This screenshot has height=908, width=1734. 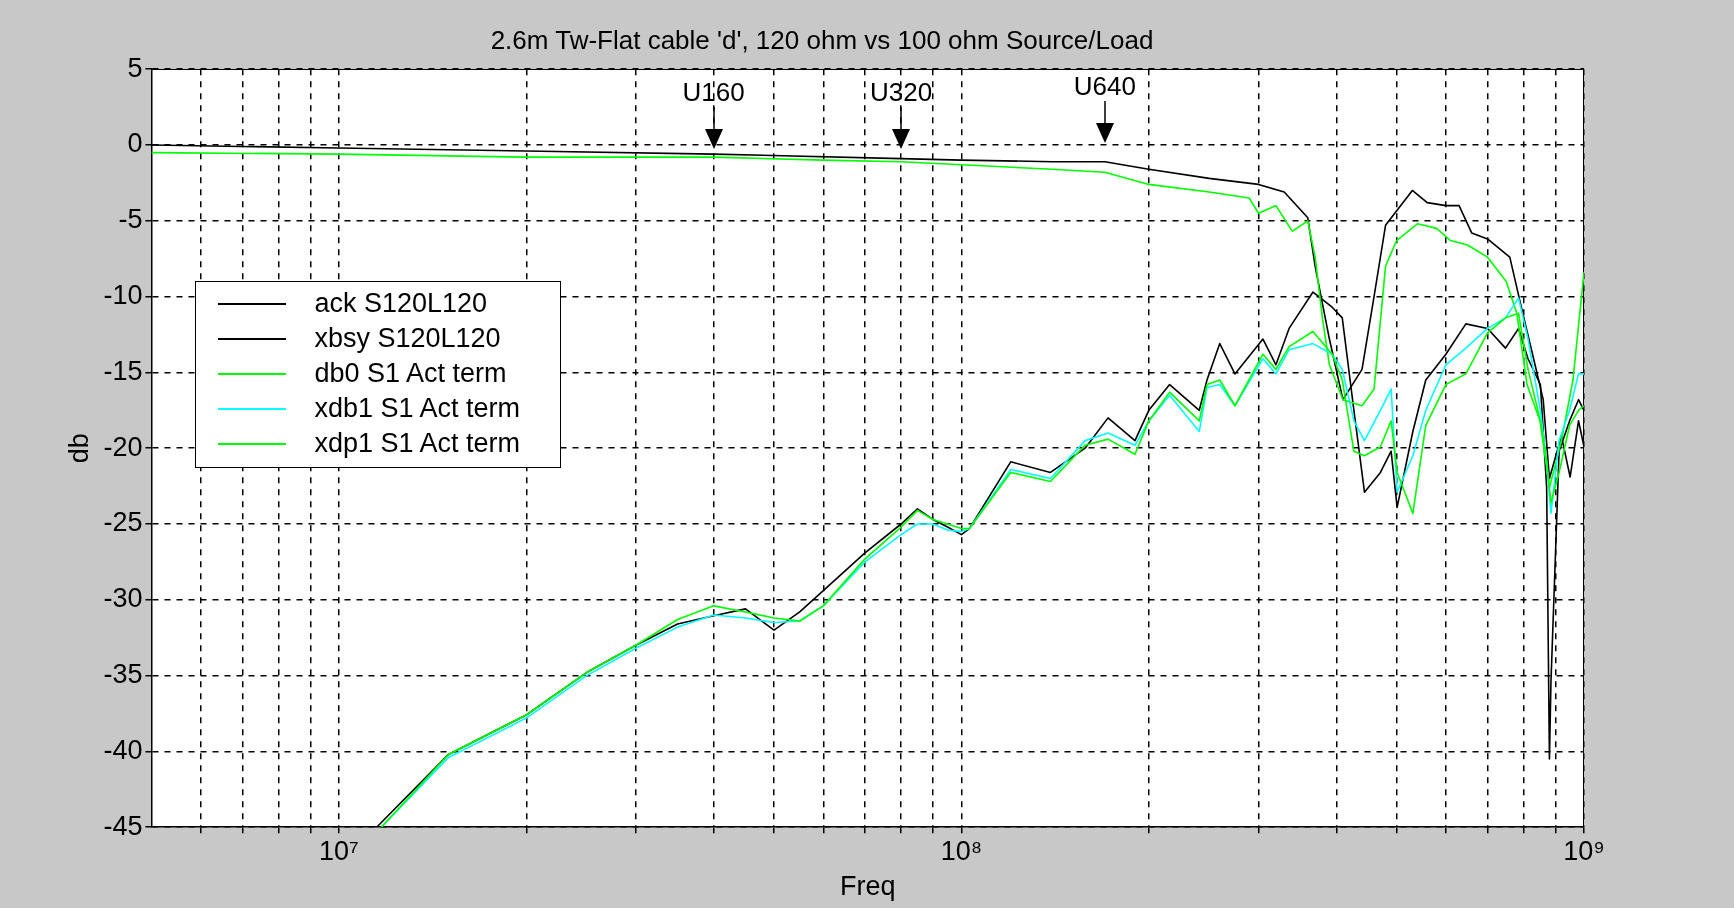 What do you see at coordinates (961, 850) in the screenshot?
I see `x-tick-label: 10⁸` at bounding box center [961, 850].